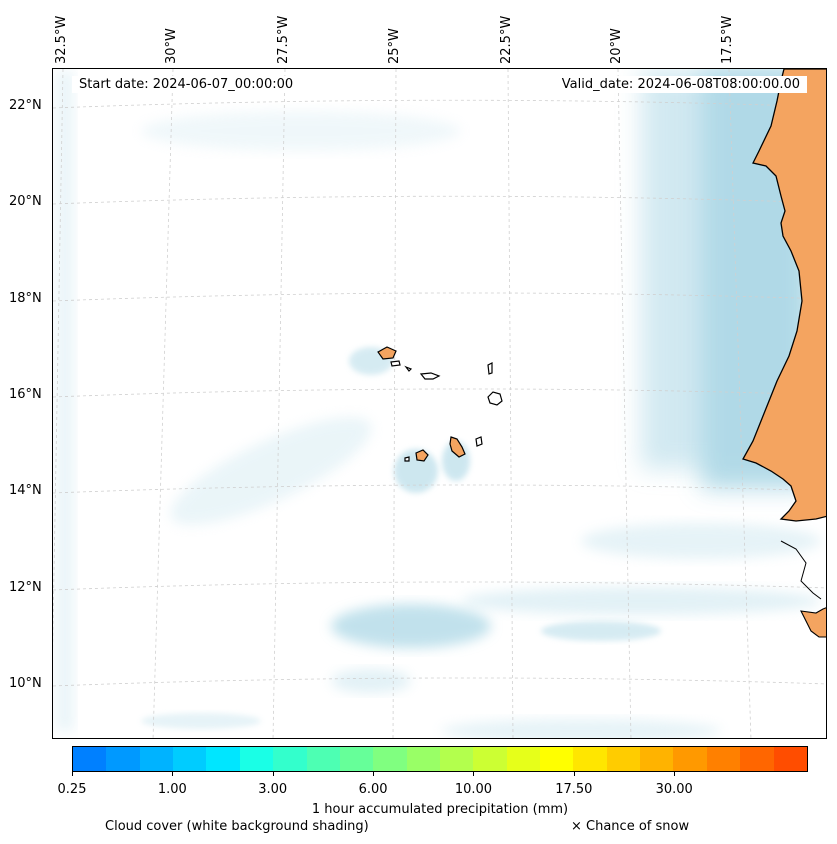  Describe the element at coordinates (25, 298) in the screenshot. I see `lat-label: 18°N` at that location.